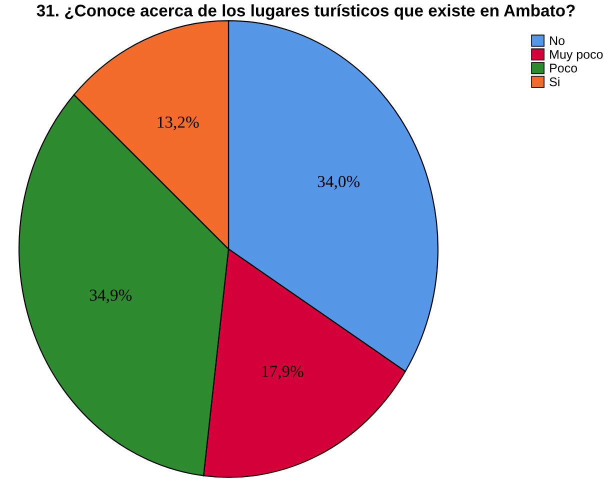 This screenshot has width=612, height=479. Describe the element at coordinates (564, 68) in the screenshot. I see `legend-label: Poco` at that location.